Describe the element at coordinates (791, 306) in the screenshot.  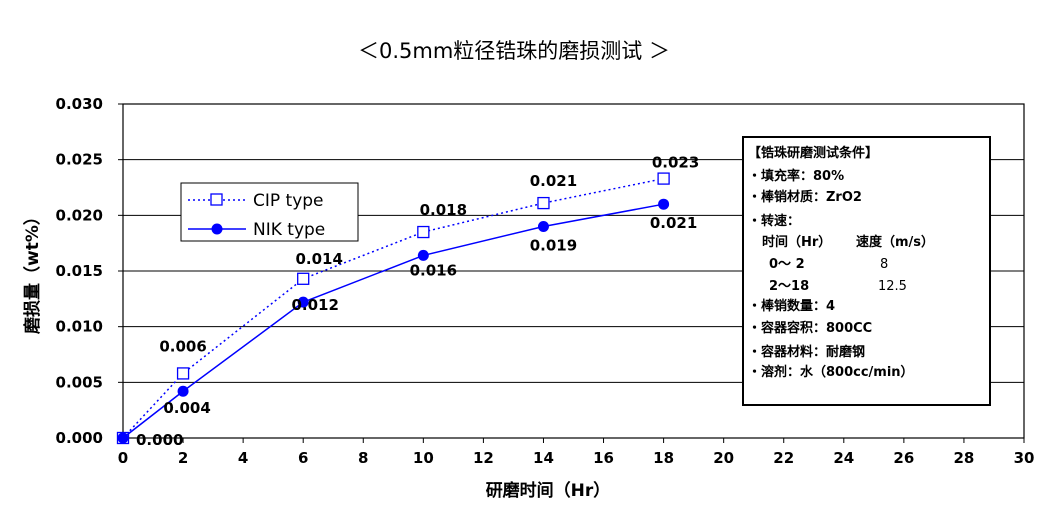
I see `condition-pin-count: ・棒销数量：4` at that location.